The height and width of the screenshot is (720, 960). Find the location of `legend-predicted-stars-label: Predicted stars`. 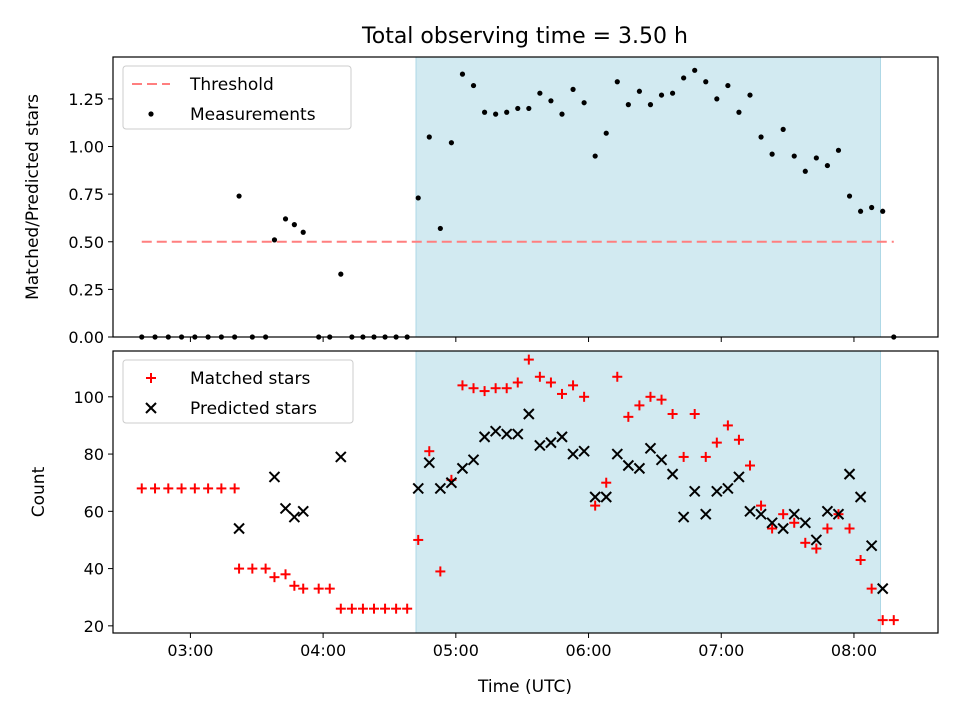

legend-predicted-stars-label: Predicted stars is located at coordinates (253, 409).